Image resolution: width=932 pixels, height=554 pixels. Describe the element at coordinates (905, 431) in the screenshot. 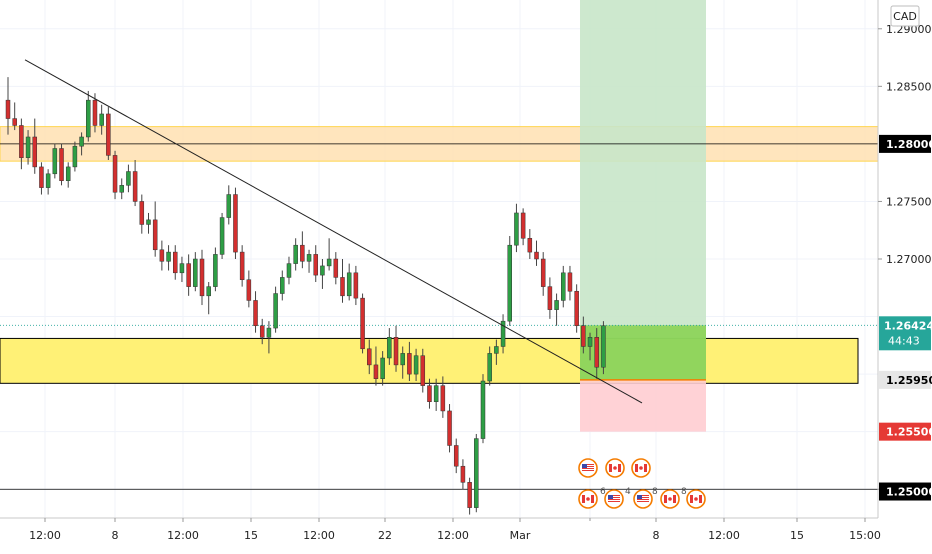

I see `stop-price-tag` at that location.